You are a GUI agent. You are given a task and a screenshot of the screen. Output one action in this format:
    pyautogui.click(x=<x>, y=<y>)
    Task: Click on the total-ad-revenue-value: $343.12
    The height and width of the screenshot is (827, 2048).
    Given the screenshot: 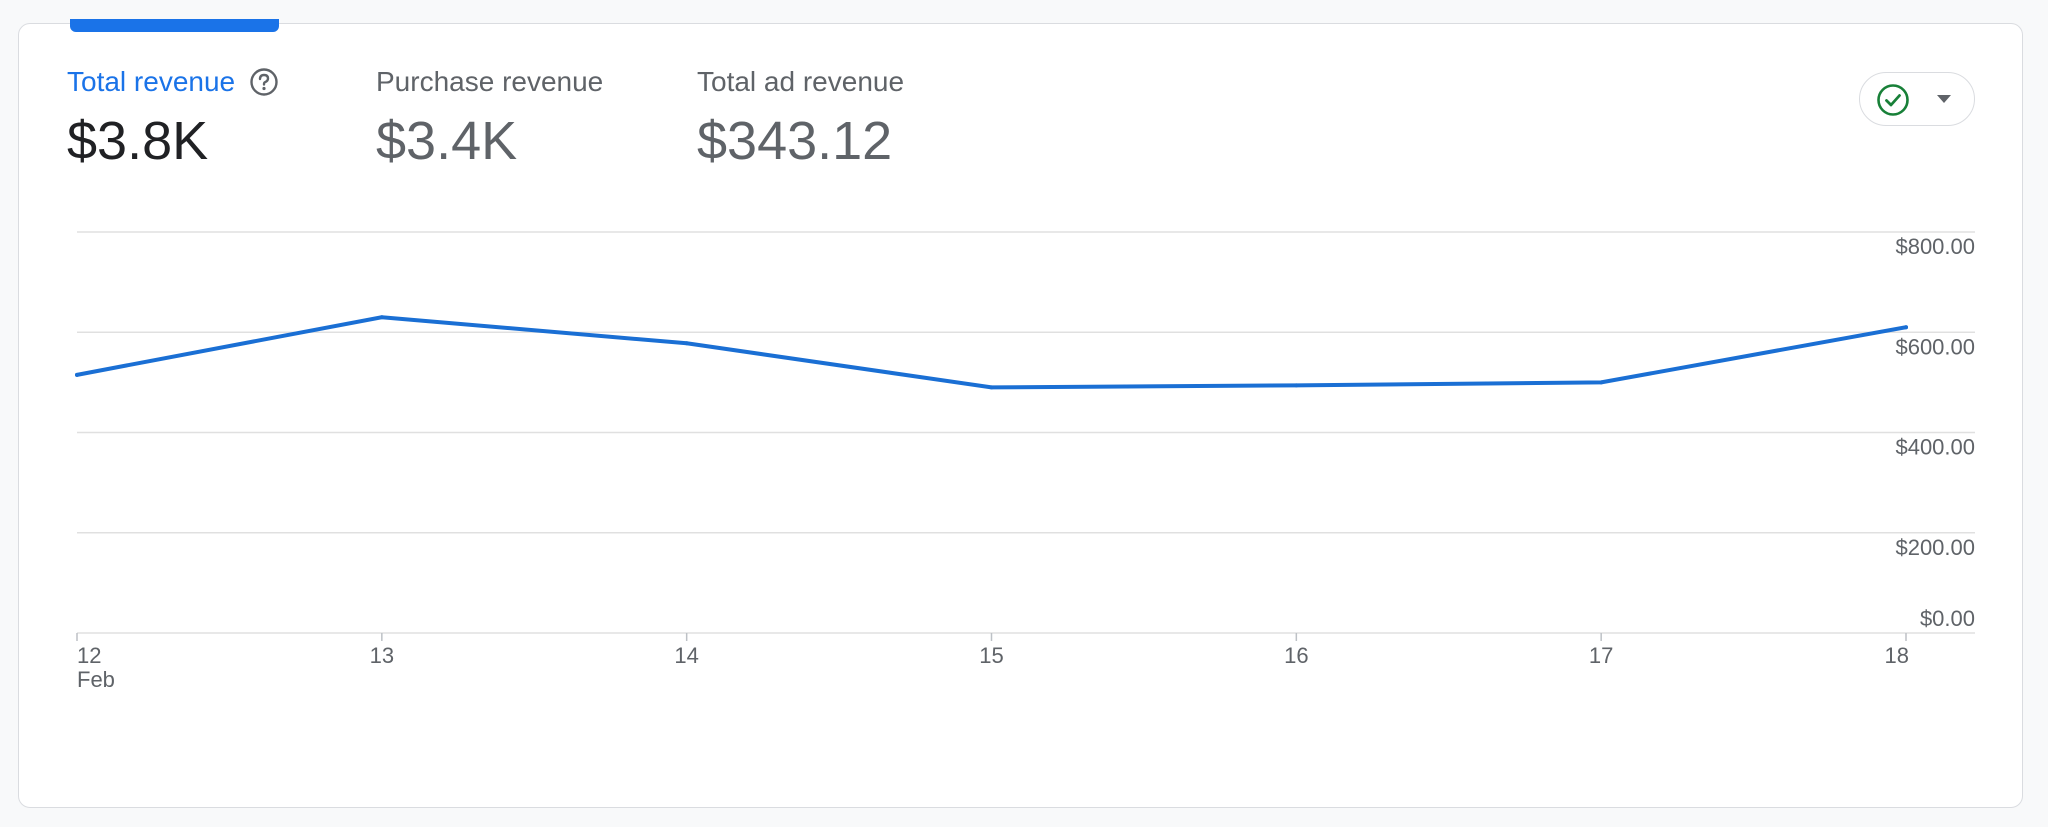 What is the action you would take?
    pyautogui.click(x=795, y=141)
    